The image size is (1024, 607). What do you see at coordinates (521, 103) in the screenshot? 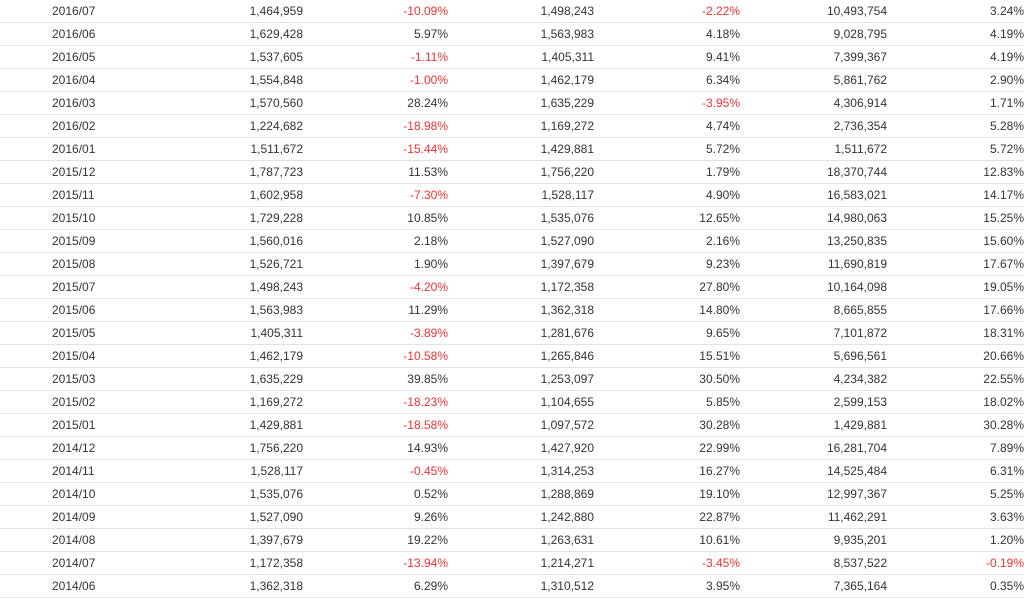
I see `cell-value-2: 1,635,229` at bounding box center [521, 103].